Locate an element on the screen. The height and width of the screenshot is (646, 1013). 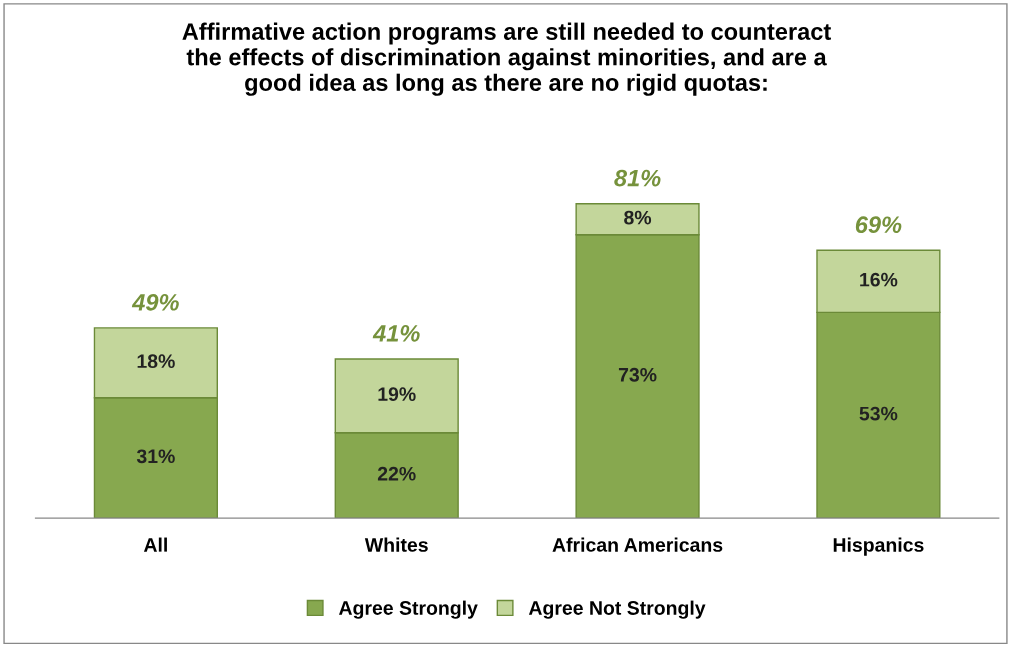
data-label: 31% is located at coordinates (155, 456).